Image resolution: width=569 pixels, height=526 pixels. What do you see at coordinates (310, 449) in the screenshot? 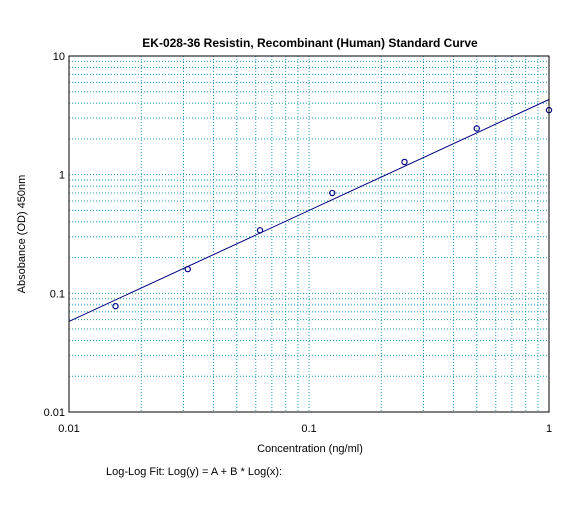
I see `x-axis-label: Concentration (ng/ml)` at bounding box center [310, 449].